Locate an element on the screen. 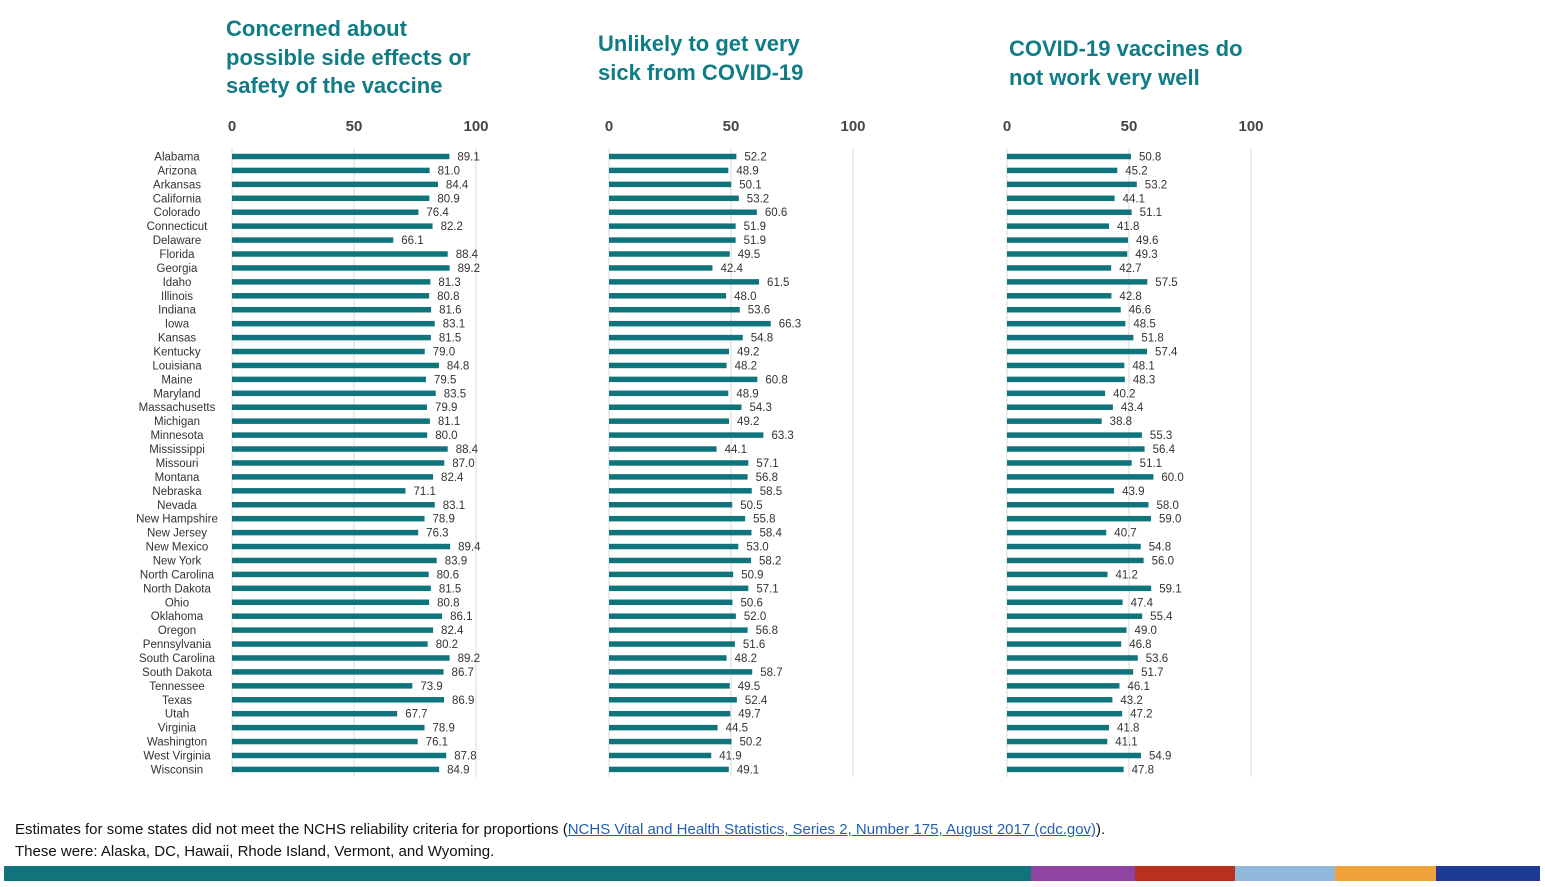  data-label: 57.4 is located at coordinates (1166, 353).